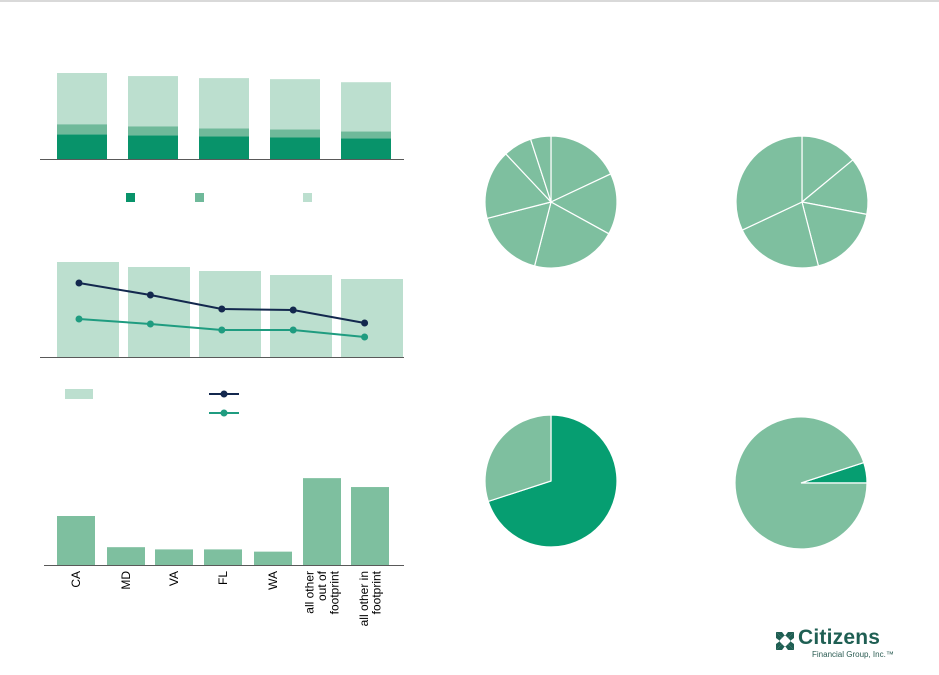  What do you see at coordinates (273, 580) in the screenshot?
I see `state-tick-label-5: WA` at bounding box center [273, 580].